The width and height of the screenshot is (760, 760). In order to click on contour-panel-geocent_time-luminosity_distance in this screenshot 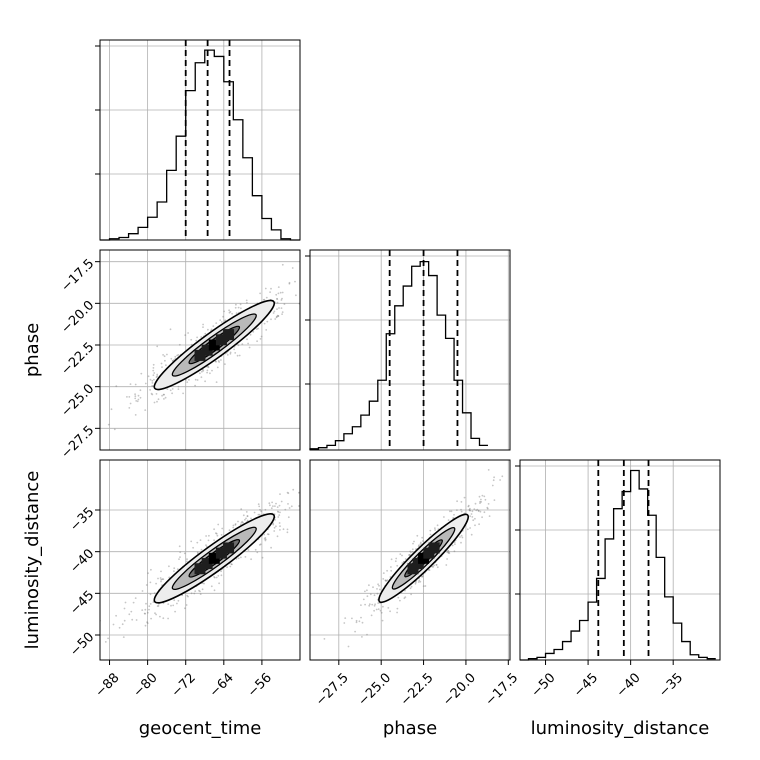, I will do `click(200, 560)`.